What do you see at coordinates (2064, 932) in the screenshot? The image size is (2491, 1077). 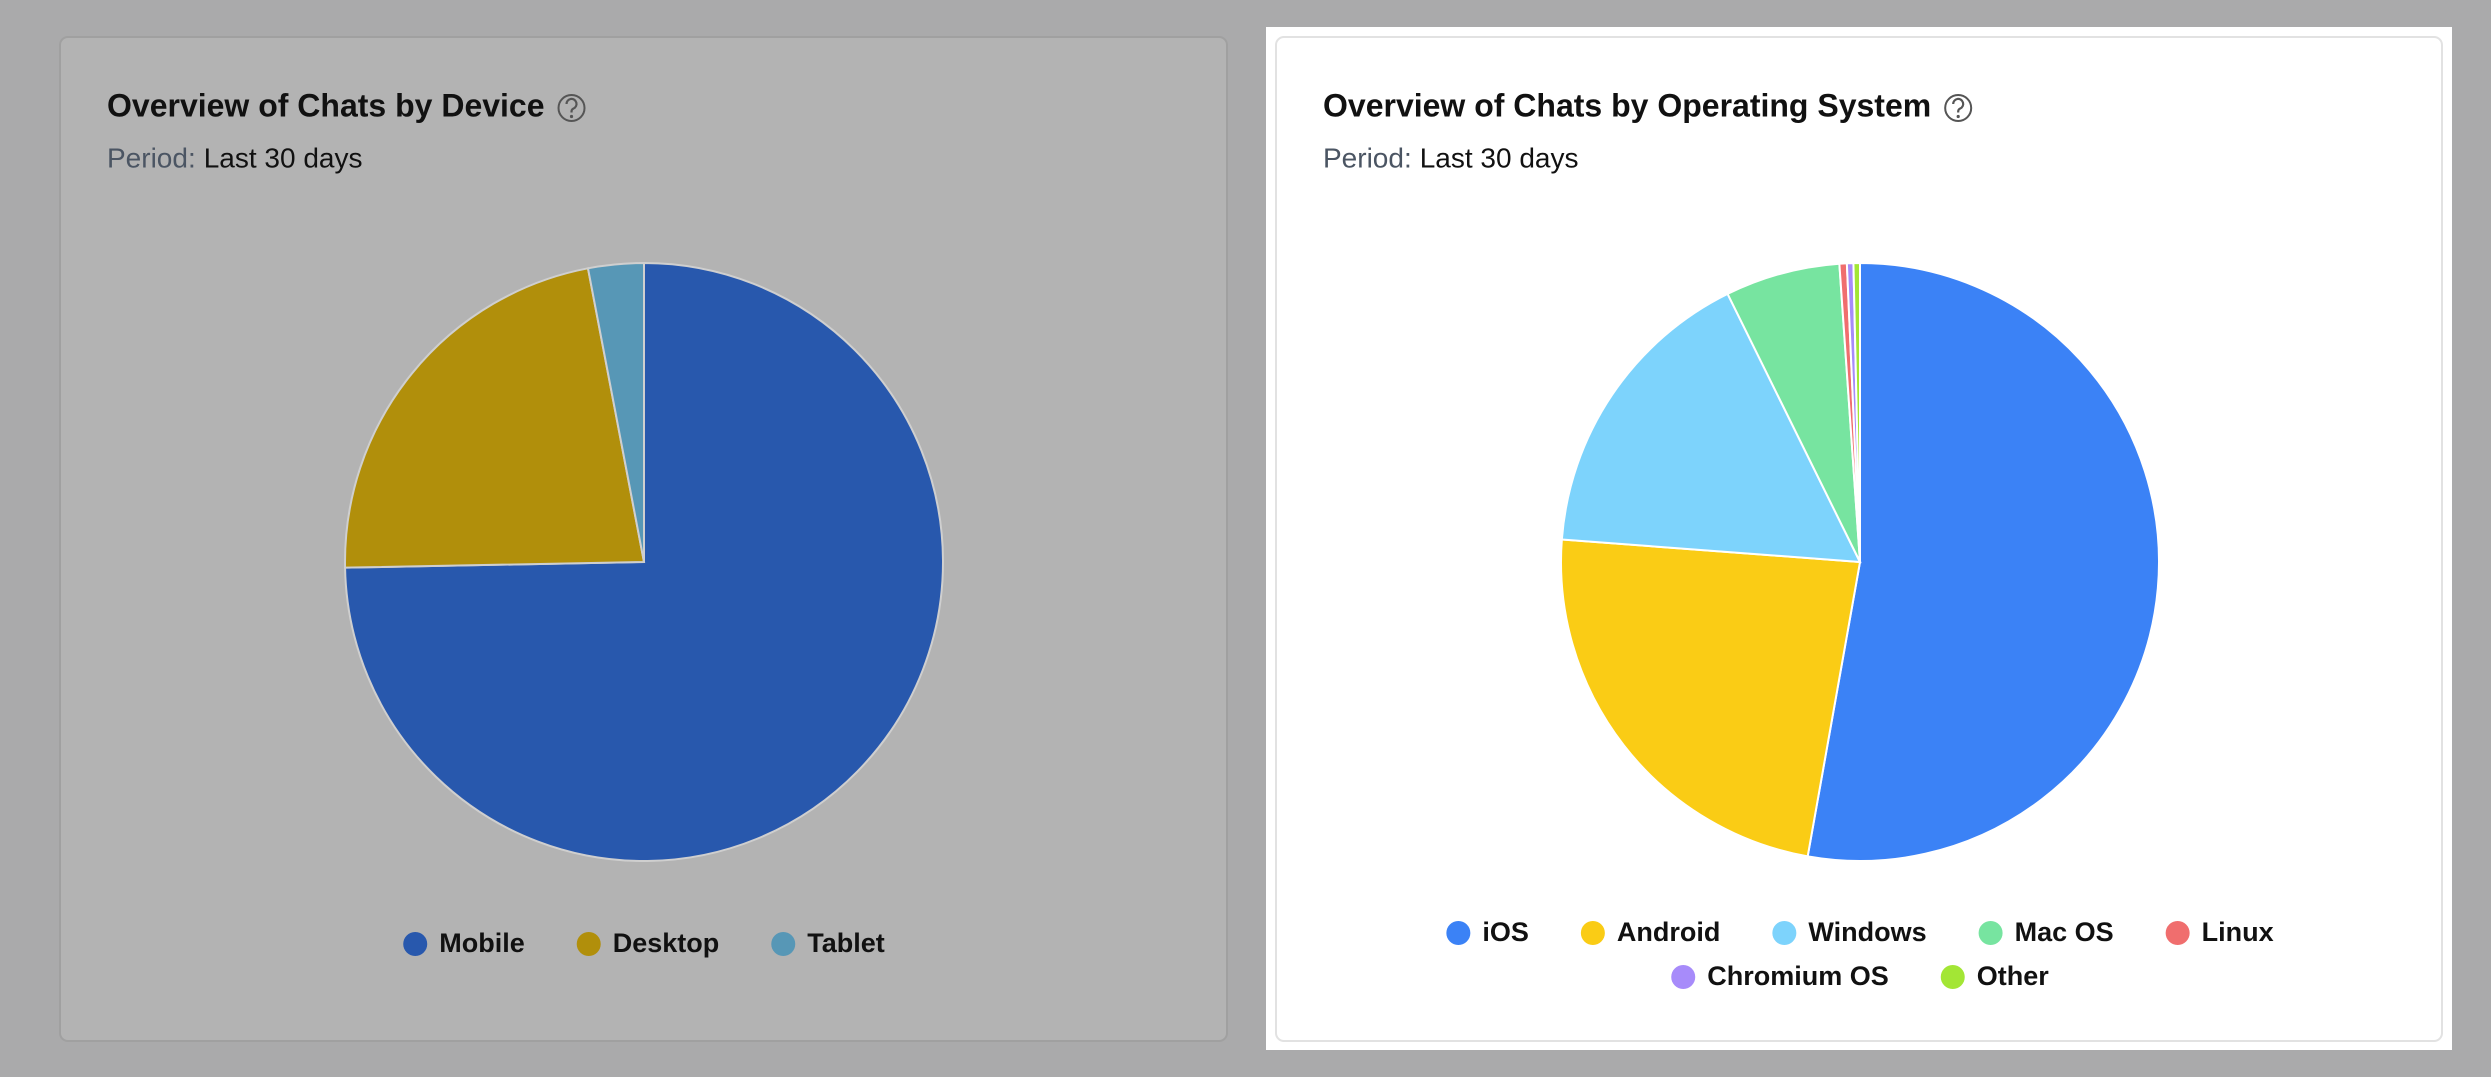 I see `legend-label: Mac OS` at bounding box center [2064, 932].